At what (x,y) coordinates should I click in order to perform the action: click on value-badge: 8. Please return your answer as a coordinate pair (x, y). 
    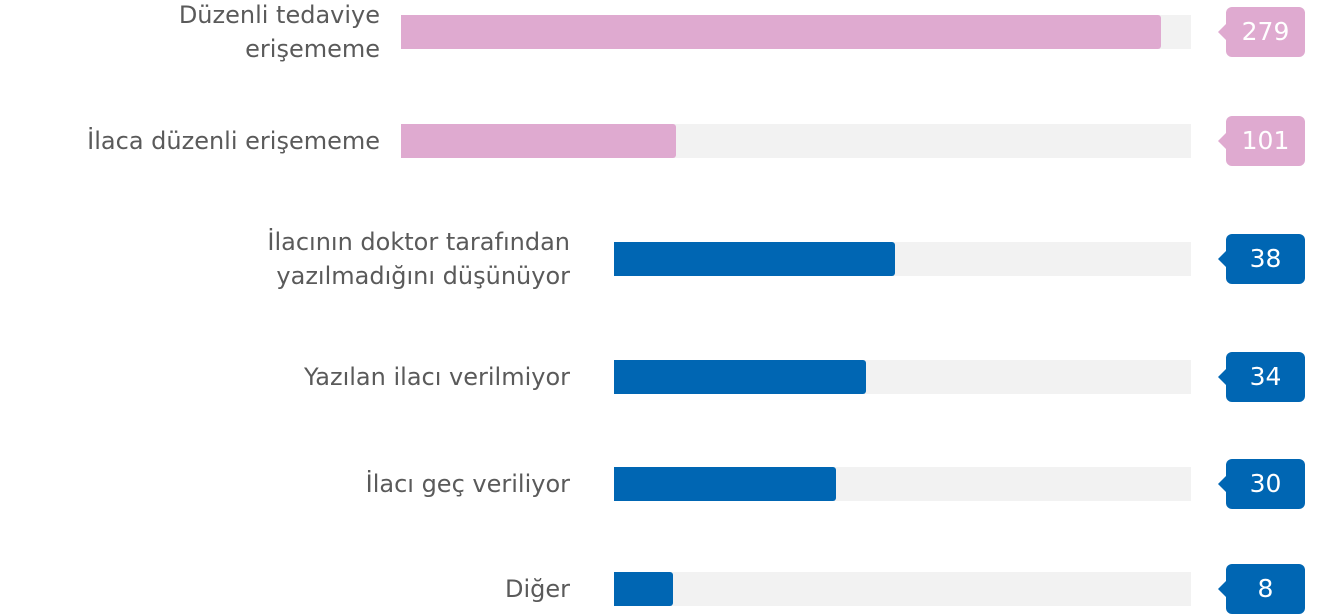
    Looking at the image, I should click on (1261, 589).